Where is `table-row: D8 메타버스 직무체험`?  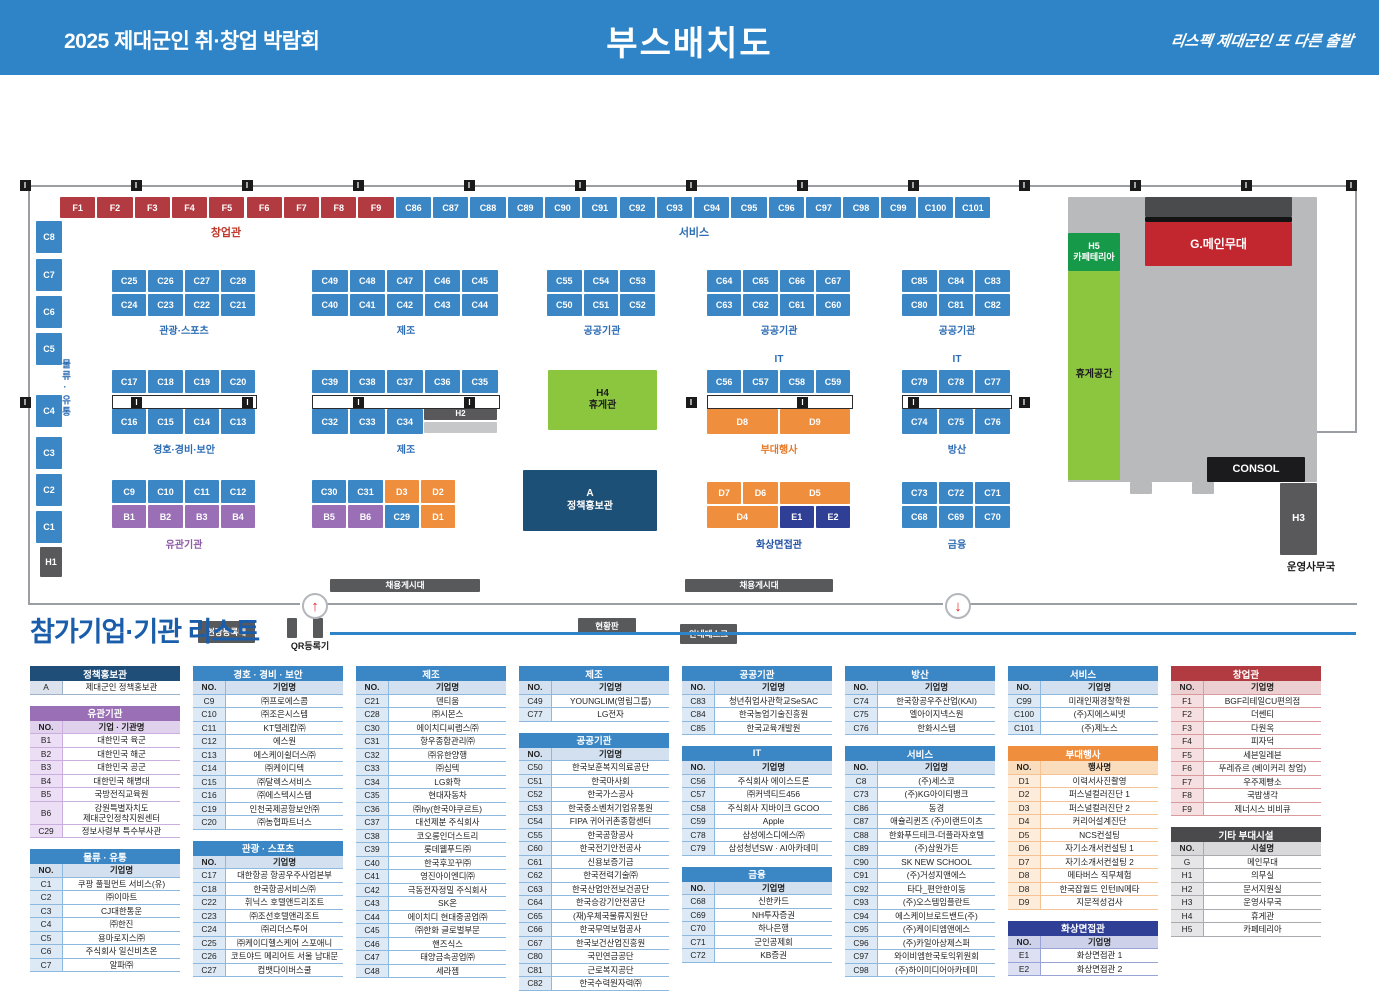 table-row: D8 메타버스 직무체험 is located at coordinates (1083, 876).